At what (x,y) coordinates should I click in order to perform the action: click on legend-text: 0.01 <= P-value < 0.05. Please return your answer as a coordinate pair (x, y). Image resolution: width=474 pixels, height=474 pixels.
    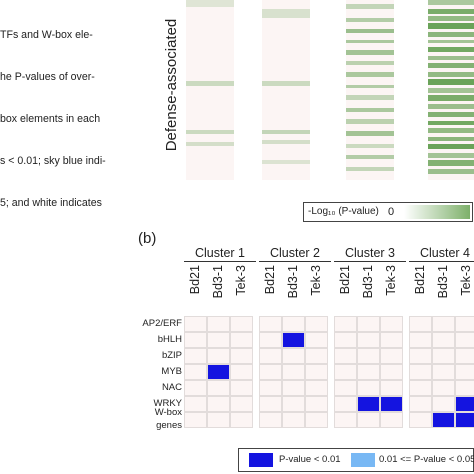
    Looking at the image, I should click on (426, 459).